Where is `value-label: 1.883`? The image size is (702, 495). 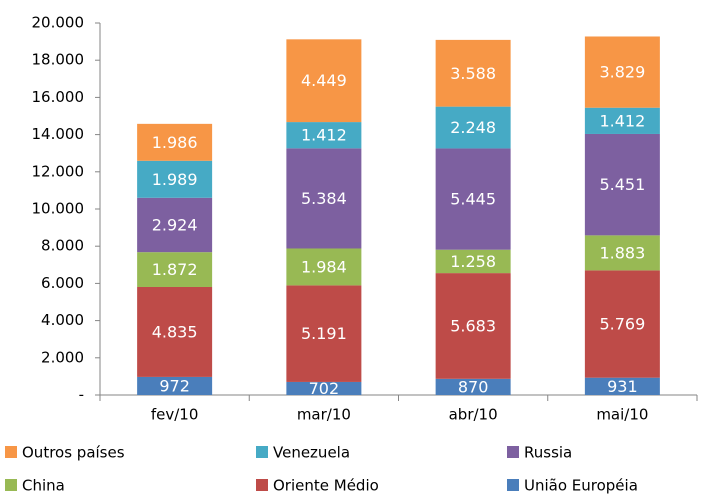 value-label: 1.883 is located at coordinates (622, 252).